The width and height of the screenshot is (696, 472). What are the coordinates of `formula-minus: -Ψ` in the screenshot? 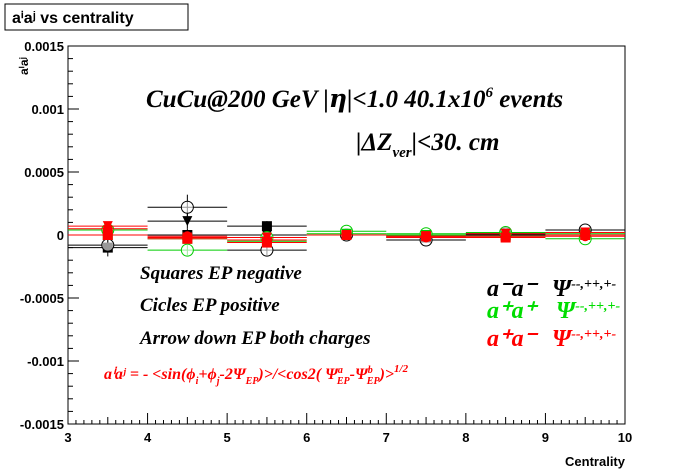 It's located at (359, 374).